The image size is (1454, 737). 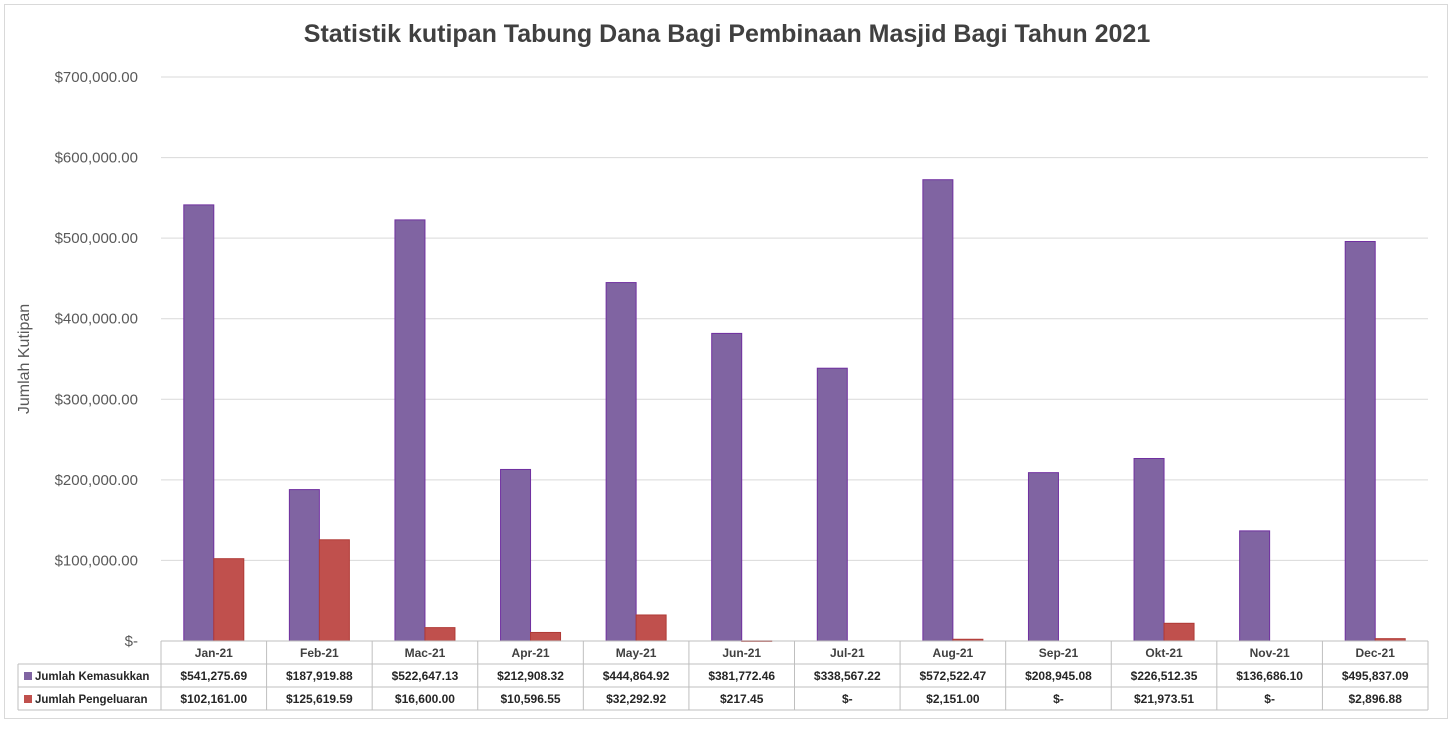 I want to click on y-tick-label: $600,000.00, so click(x=96, y=158).